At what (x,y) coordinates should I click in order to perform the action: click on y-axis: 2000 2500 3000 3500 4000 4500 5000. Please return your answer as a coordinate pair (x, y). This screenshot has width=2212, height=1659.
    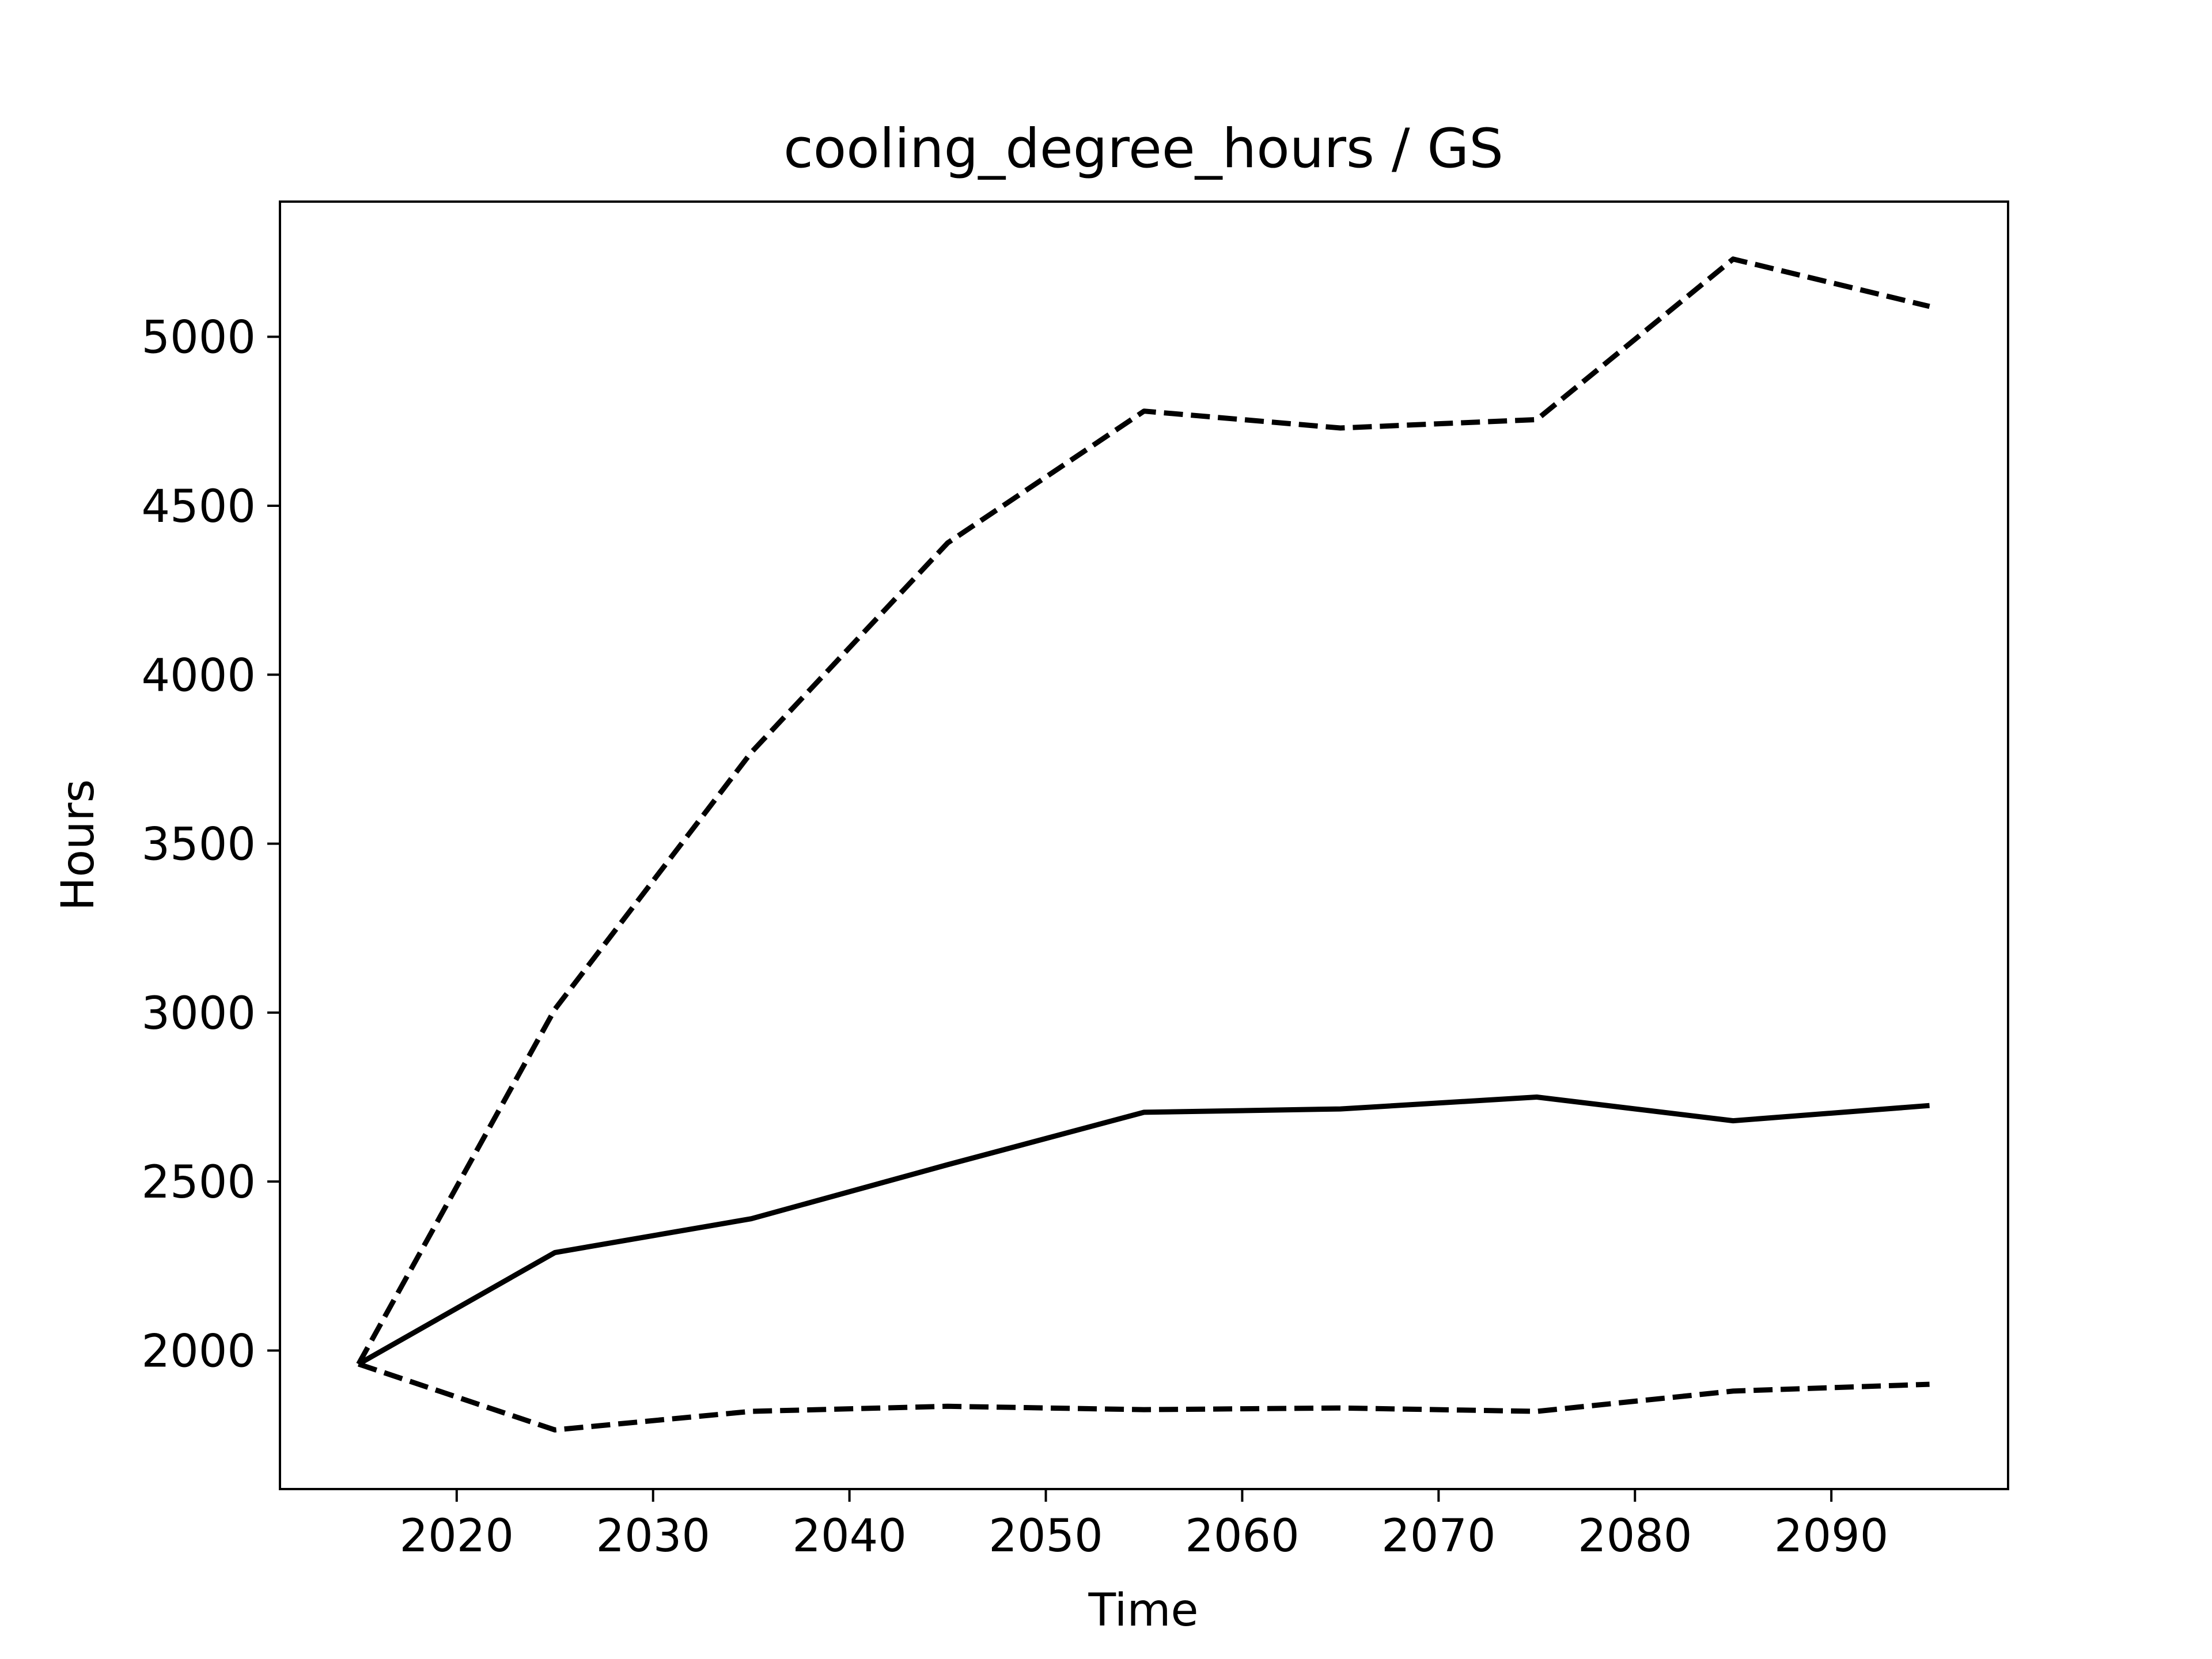
    Looking at the image, I should click on (210, 844).